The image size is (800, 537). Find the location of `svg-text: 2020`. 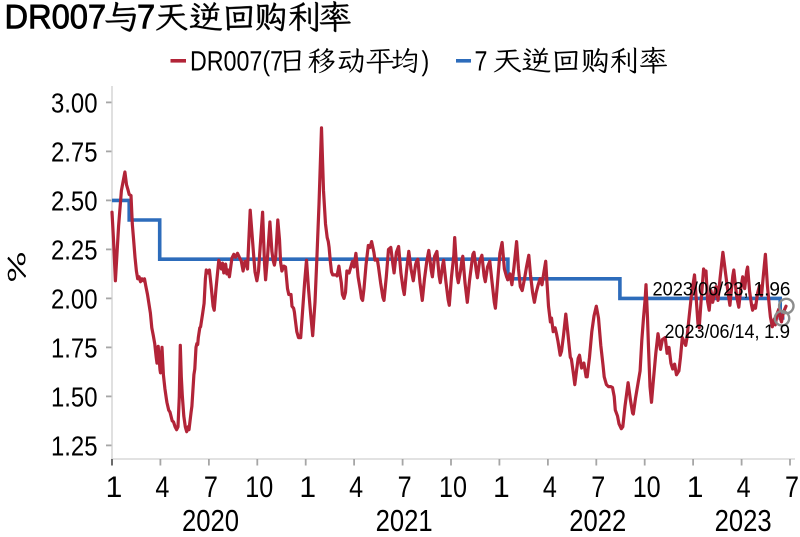

svg-text: 2020 is located at coordinates (210, 517).